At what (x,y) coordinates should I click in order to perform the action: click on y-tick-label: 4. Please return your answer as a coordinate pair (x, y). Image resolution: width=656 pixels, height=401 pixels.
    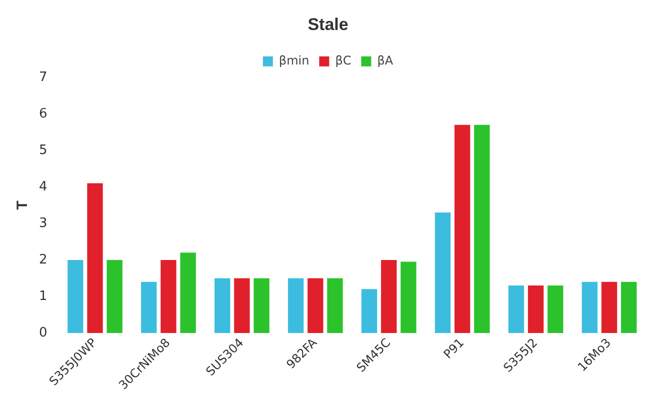
    Looking at the image, I should click on (43, 186).